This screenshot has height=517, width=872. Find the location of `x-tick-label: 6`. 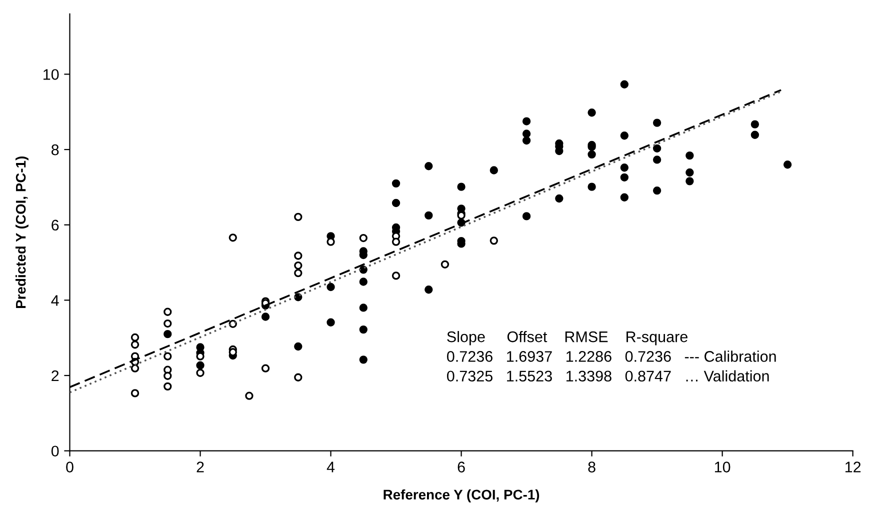

x-tick-label: 6 is located at coordinates (461, 467).